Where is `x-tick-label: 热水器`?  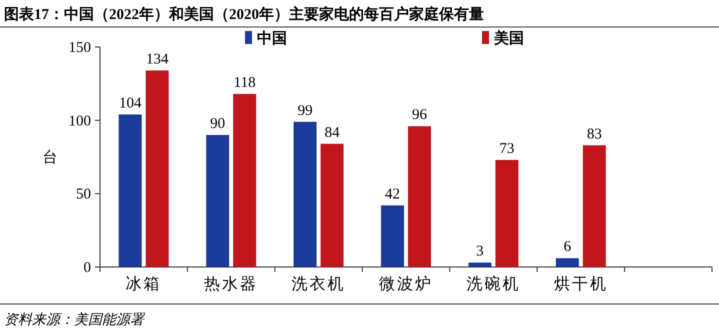 x-tick-label: 热水器 is located at coordinates (231, 284).